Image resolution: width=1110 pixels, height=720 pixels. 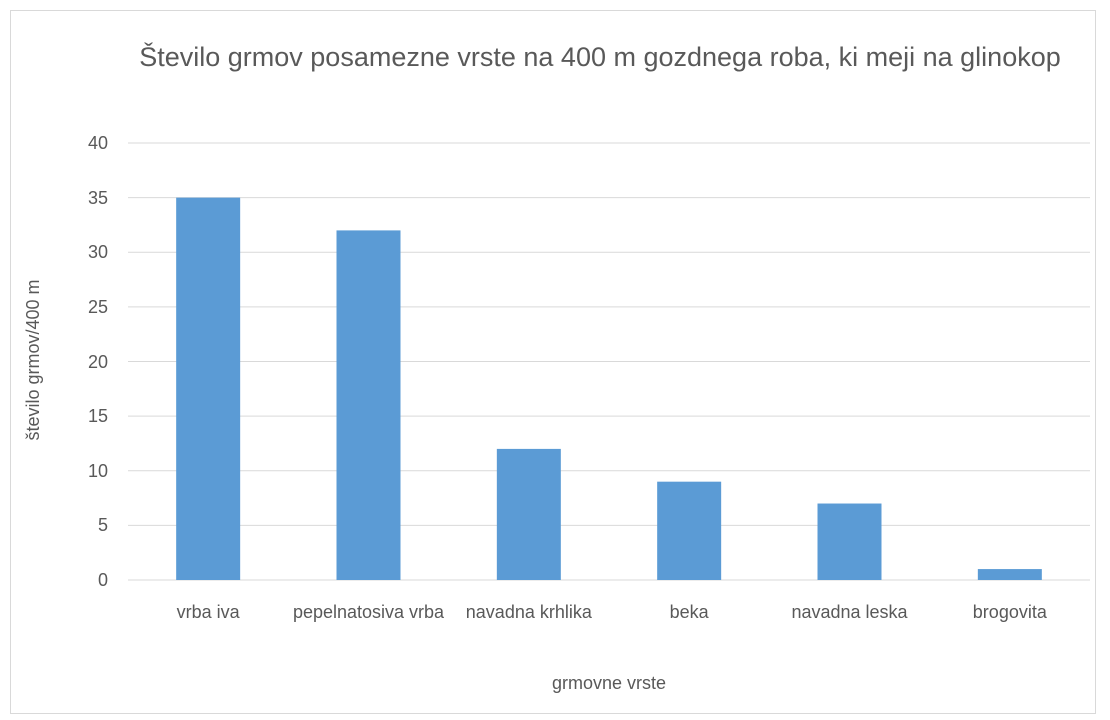 I want to click on y-tick-label: 0, so click(x=102, y=580).